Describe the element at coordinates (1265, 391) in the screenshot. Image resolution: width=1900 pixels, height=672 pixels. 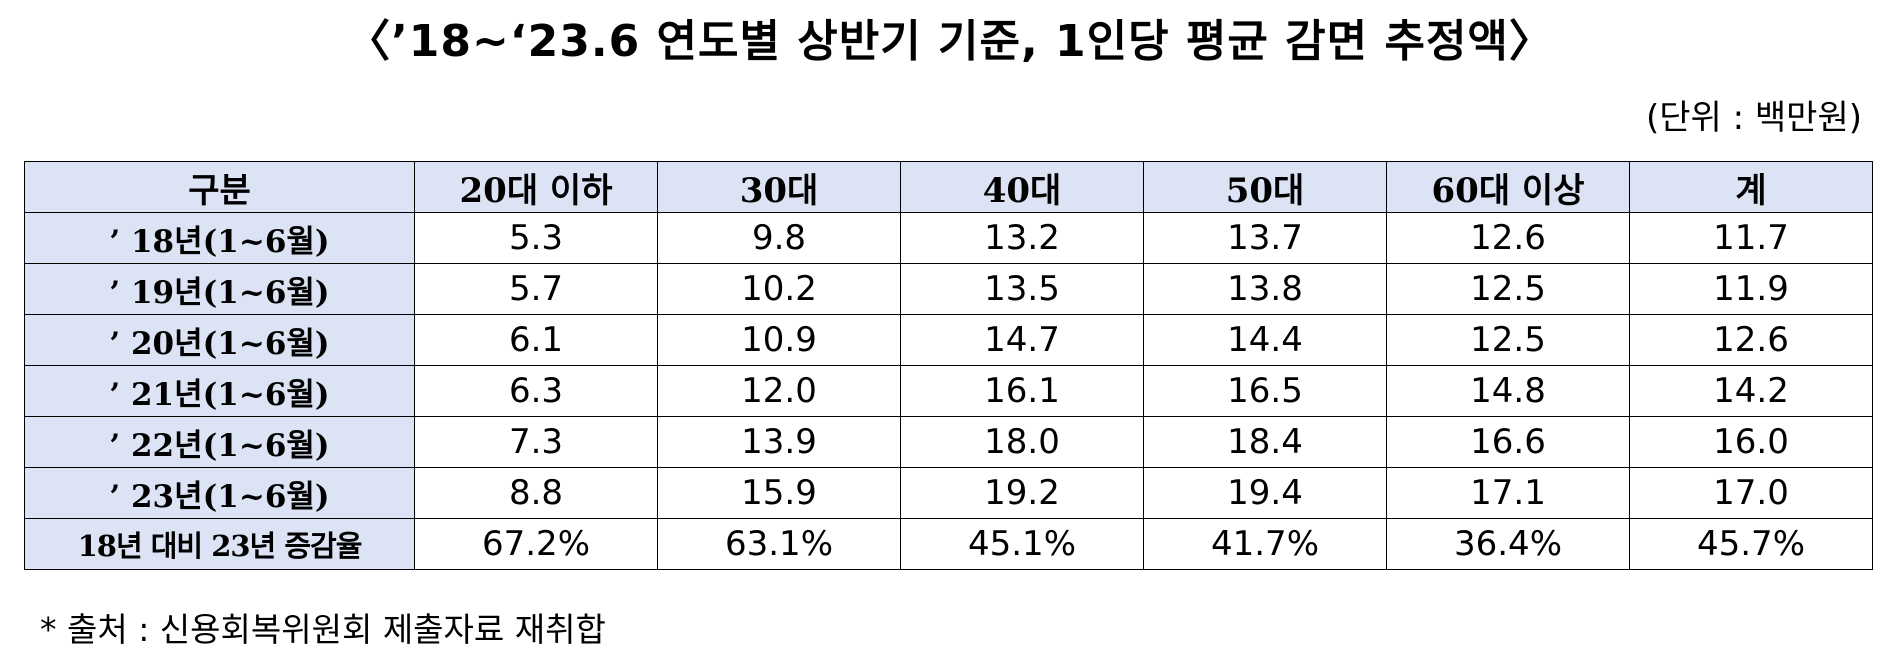
I see `table-cell: 16.5` at that location.